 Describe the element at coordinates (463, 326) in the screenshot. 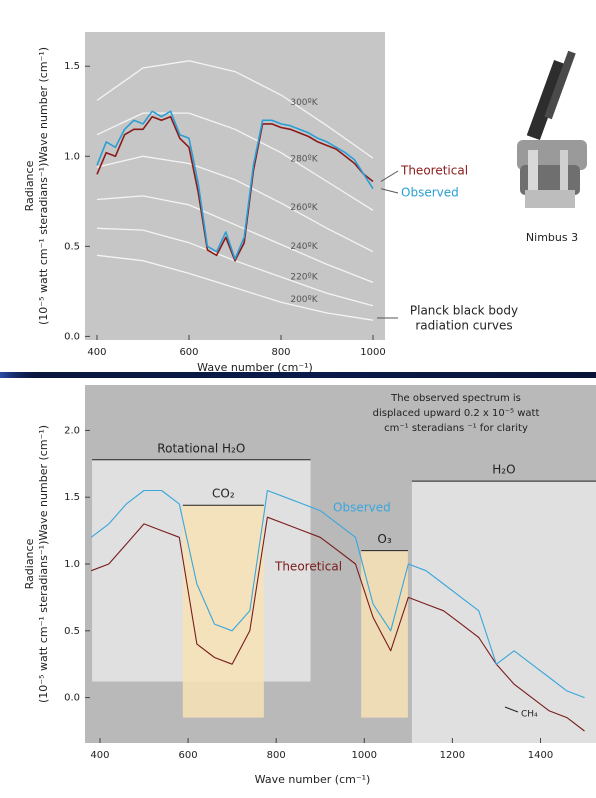

I see `planck-caption: radiation curves` at that location.